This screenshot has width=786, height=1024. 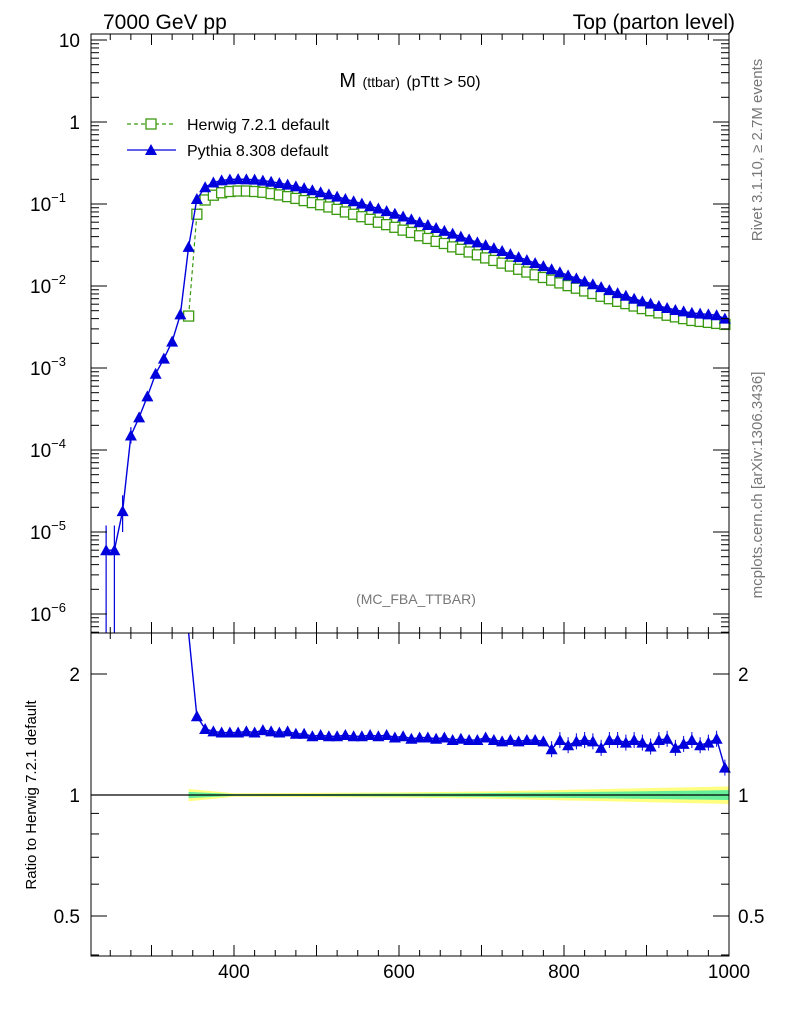 I want to click on herwig-point, so click(x=197, y=214).